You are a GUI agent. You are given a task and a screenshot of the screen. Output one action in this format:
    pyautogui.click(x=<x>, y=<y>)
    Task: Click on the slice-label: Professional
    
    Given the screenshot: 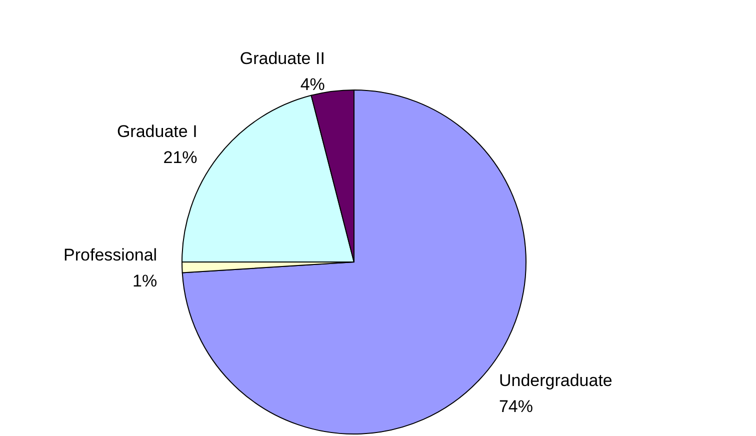 What is the action you would take?
    pyautogui.click(x=111, y=255)
    